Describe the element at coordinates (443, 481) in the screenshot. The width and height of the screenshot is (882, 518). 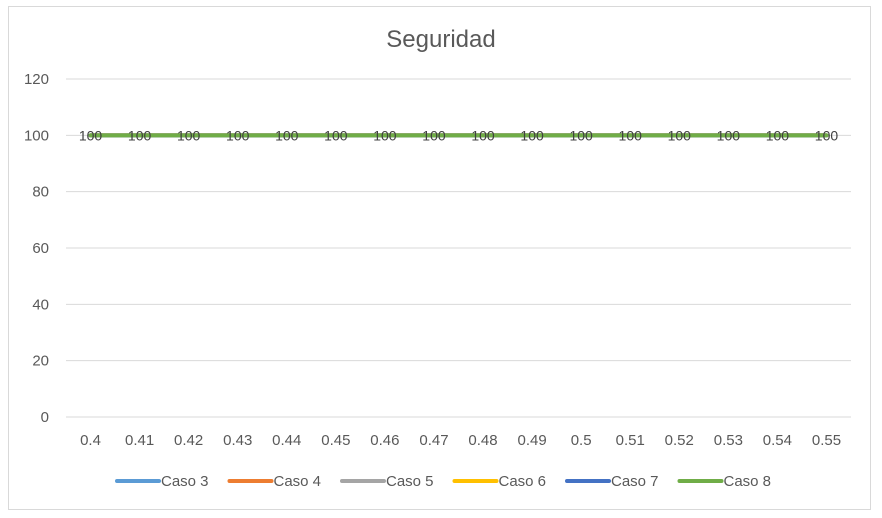
I see `legend: Caso 3 Caso 4 Caso 5 Caso 6 Caso 7 Caso 8` at that location.